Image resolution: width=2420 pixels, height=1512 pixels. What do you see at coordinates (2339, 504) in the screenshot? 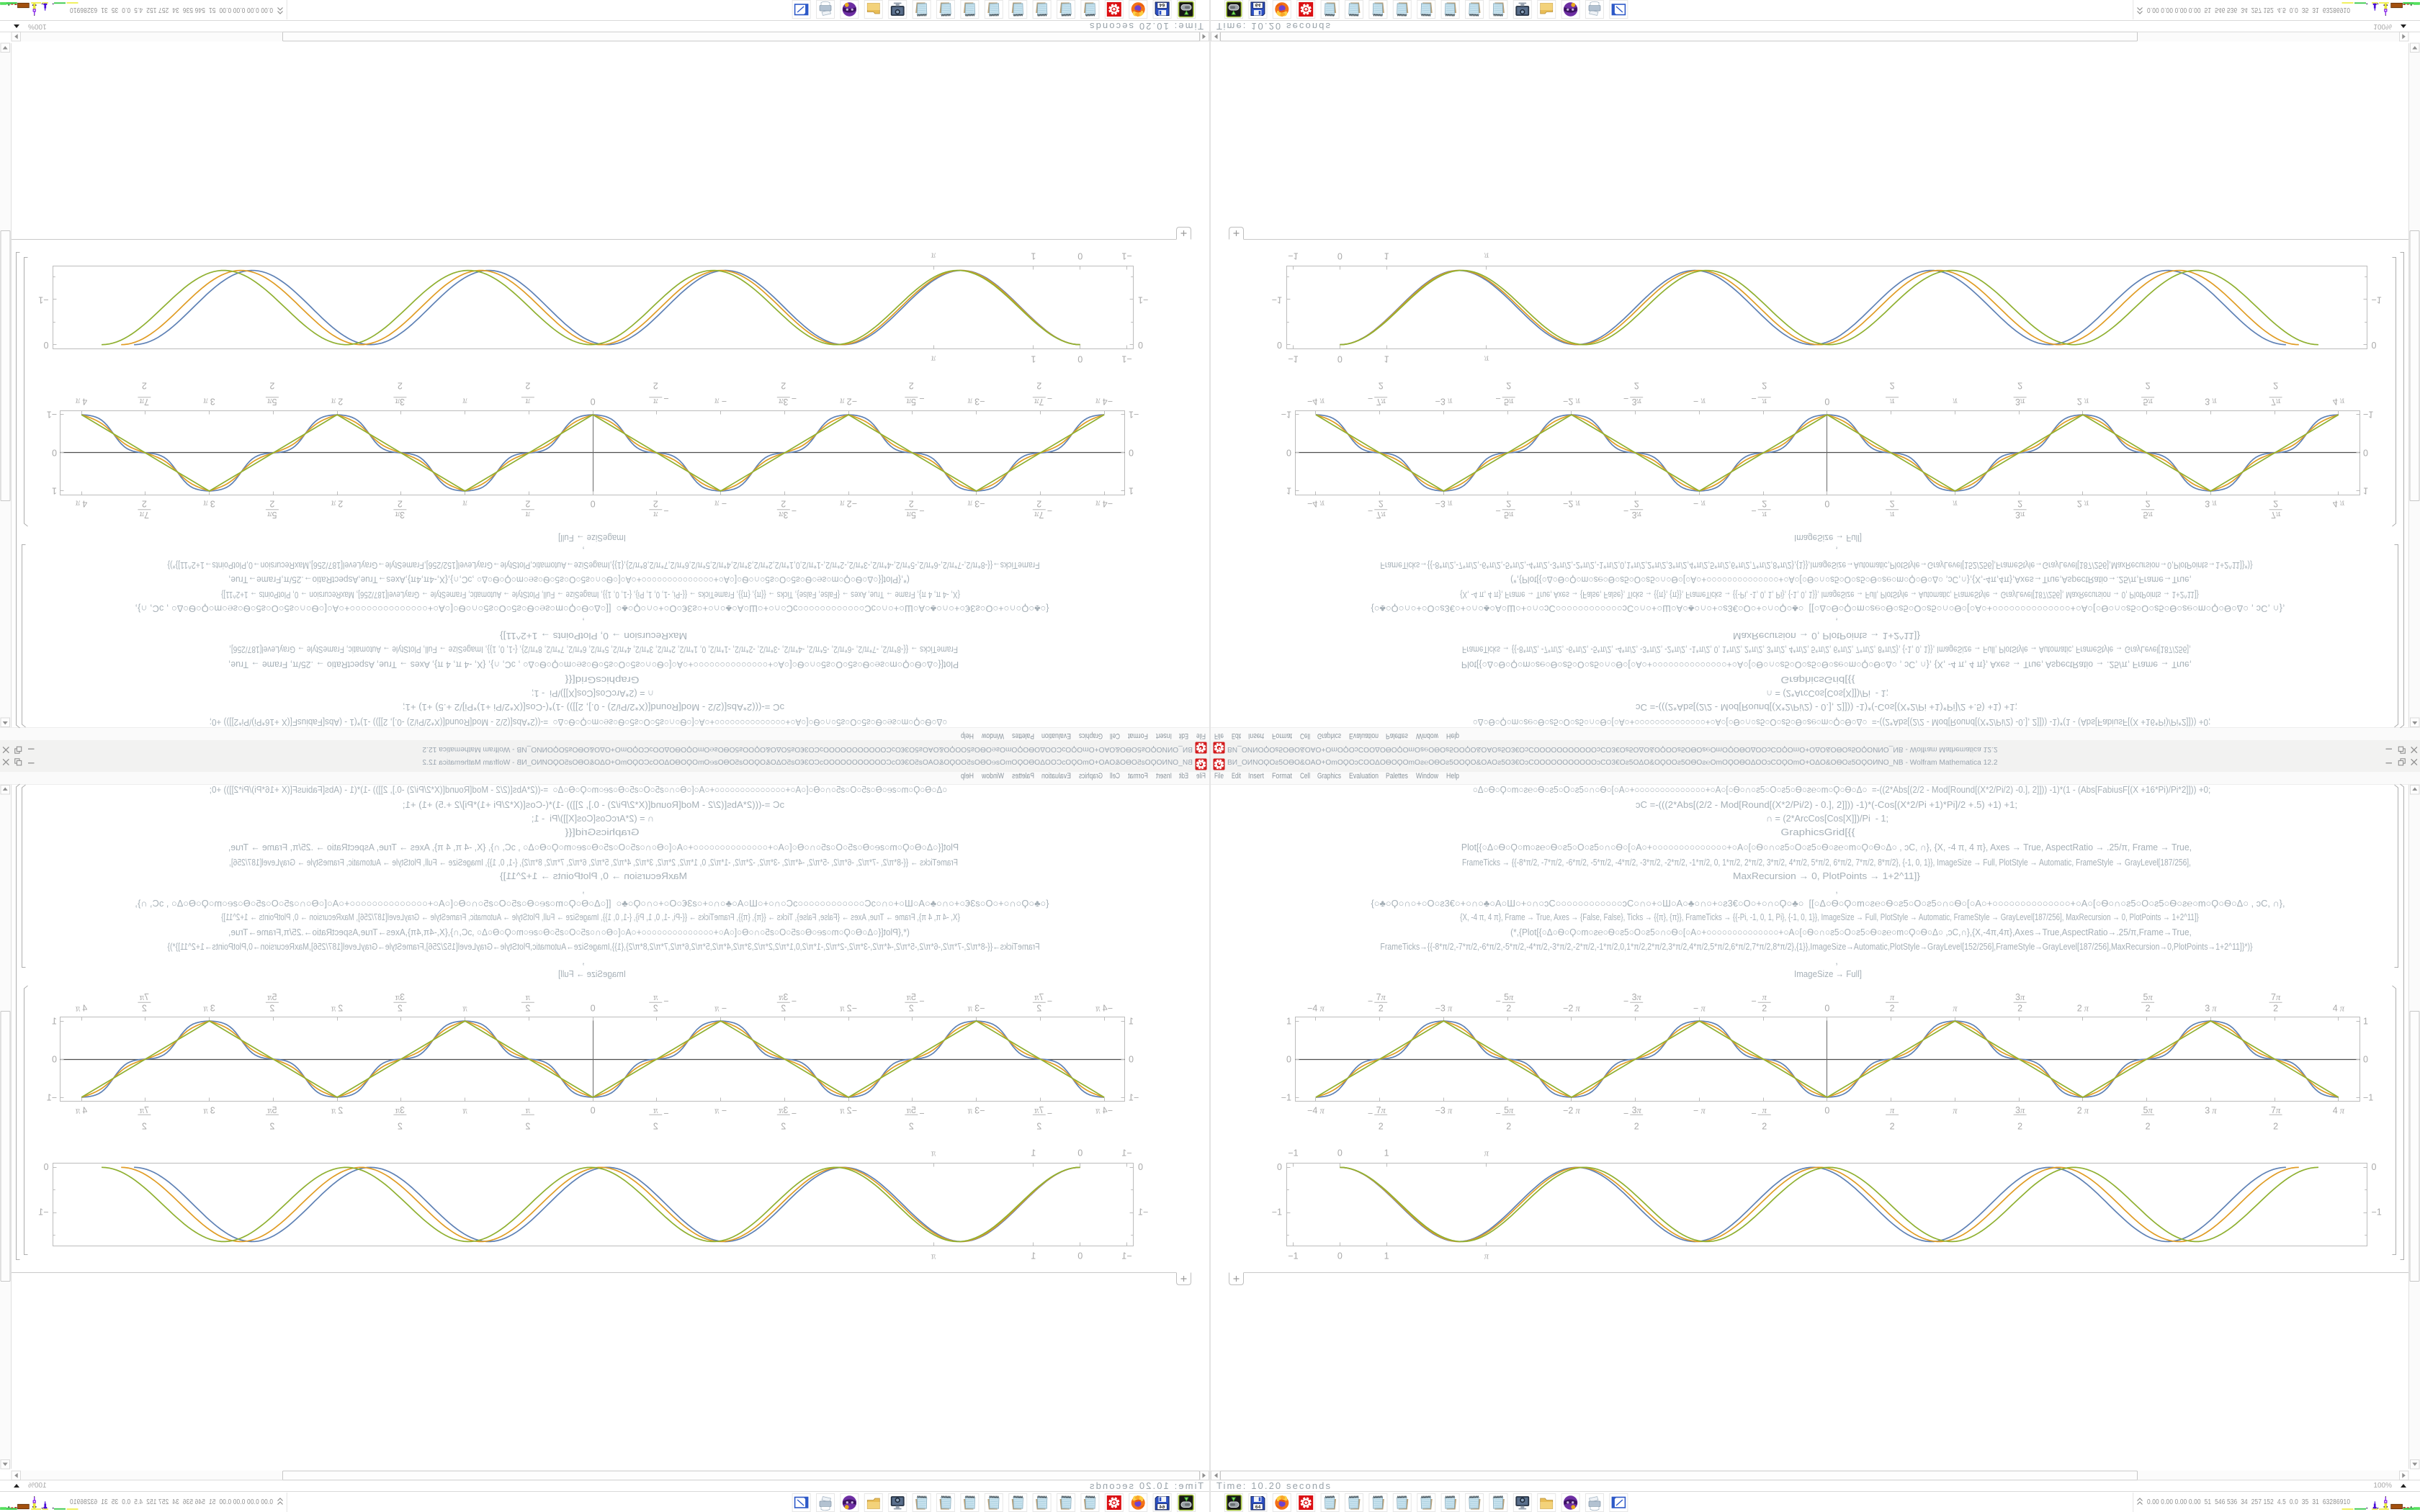
I see `svg-text: 4 π` at bounding box center [2339, 504].